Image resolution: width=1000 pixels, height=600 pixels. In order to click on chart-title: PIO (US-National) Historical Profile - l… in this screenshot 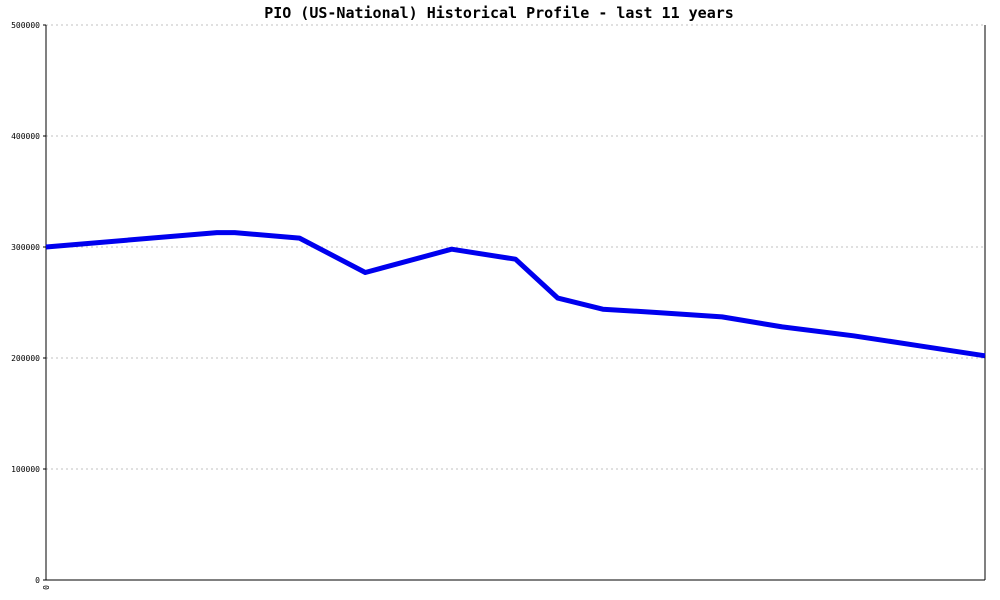, I will do `click(499, 13)`.